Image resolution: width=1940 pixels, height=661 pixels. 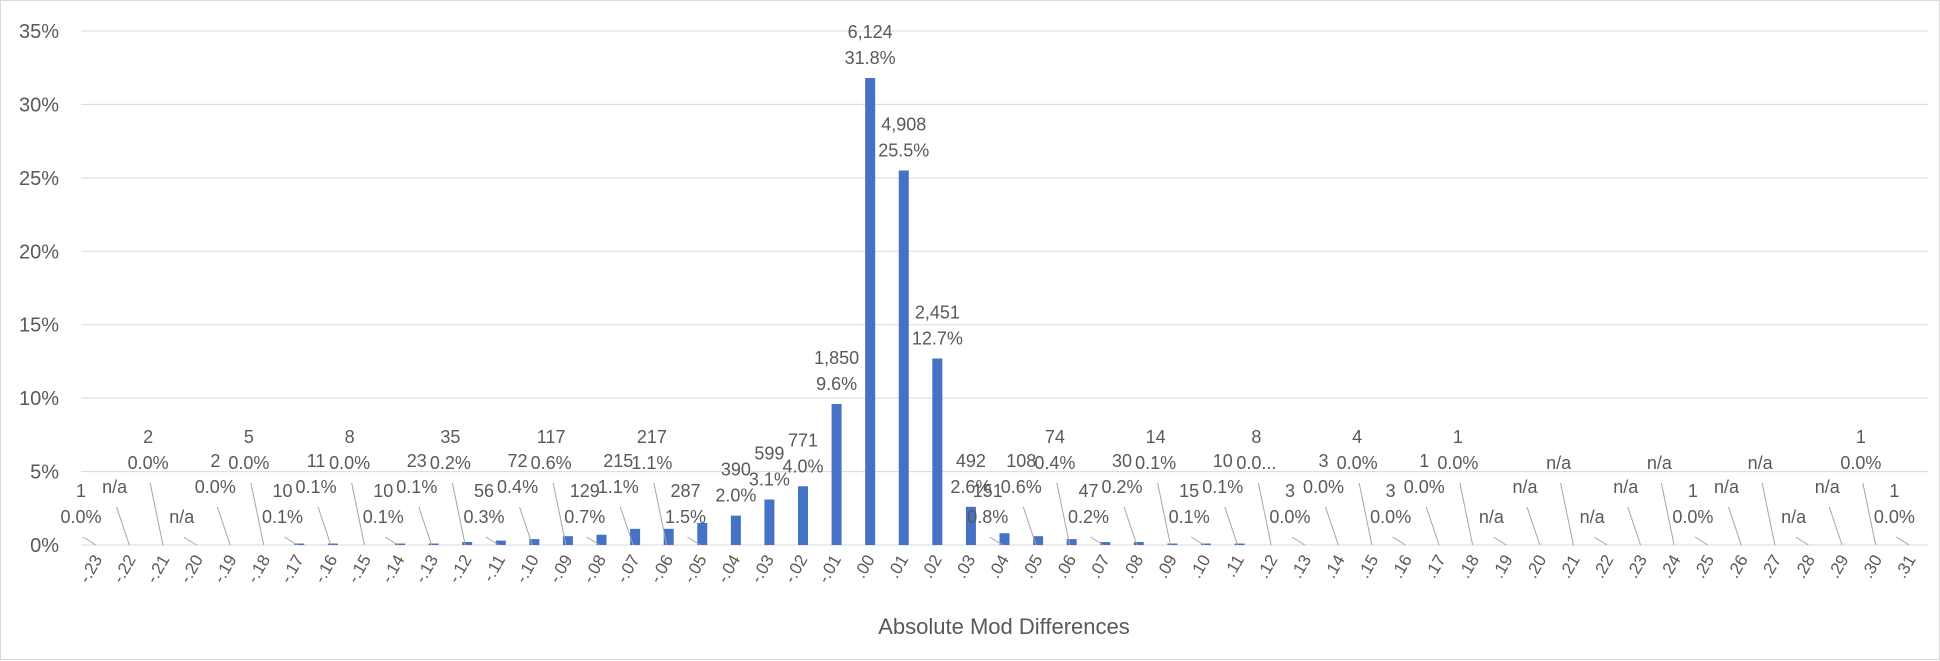 I want to click on x-tick-label: .15, so click(x=1368, y=567).